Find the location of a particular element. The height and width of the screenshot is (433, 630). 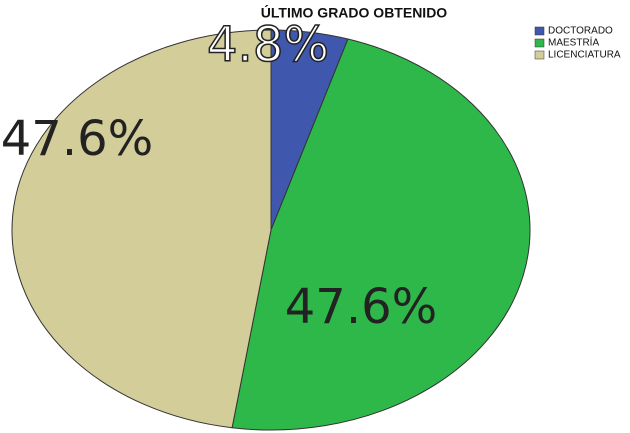

legend-label: DOCTORADO is located at coordinates (580, 31).